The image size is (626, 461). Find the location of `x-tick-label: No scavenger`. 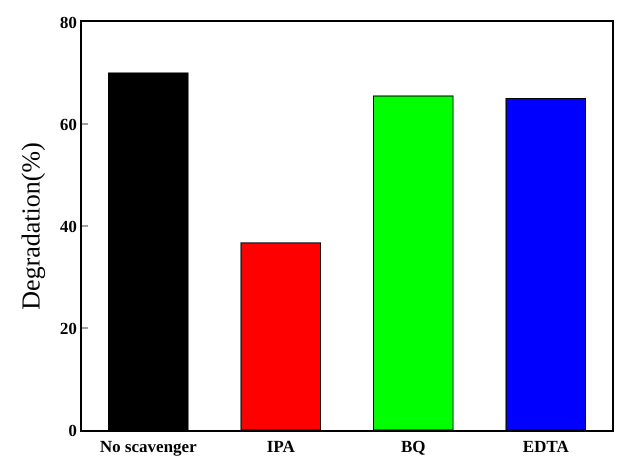

x-tick-label: No scavenger is located at coordinates (149, 446).